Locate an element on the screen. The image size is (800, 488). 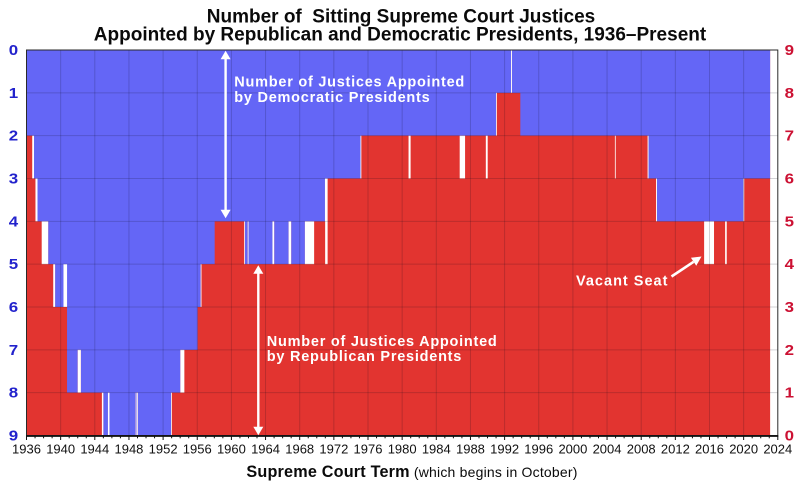
svg-text: 1956 is located at coordinates (197, 449).